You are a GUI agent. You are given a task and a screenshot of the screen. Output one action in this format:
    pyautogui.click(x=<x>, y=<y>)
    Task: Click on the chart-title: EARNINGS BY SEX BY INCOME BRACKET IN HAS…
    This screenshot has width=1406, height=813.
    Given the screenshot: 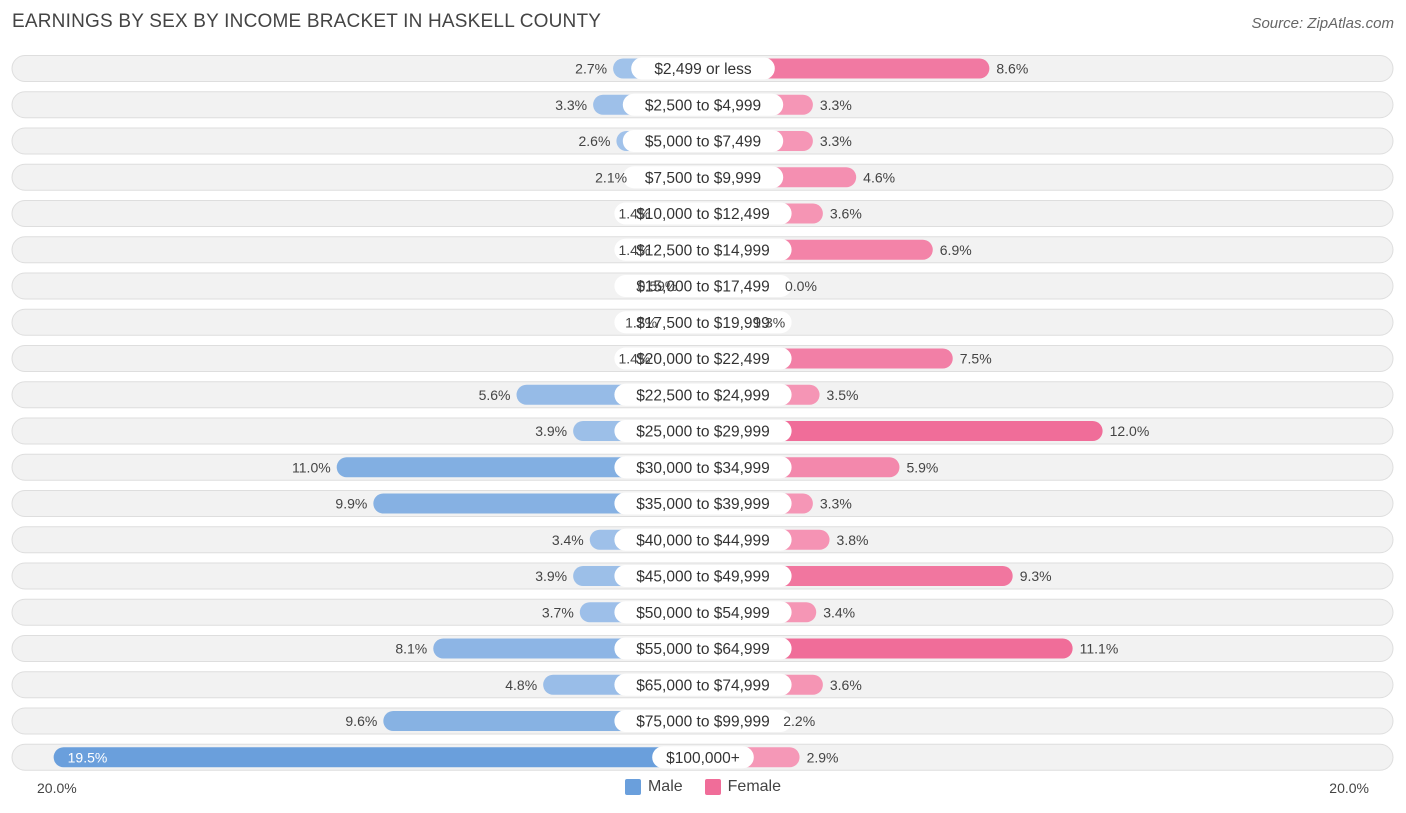 What is the action you would take?
    pyautogui.click(x=307, y=21)
    